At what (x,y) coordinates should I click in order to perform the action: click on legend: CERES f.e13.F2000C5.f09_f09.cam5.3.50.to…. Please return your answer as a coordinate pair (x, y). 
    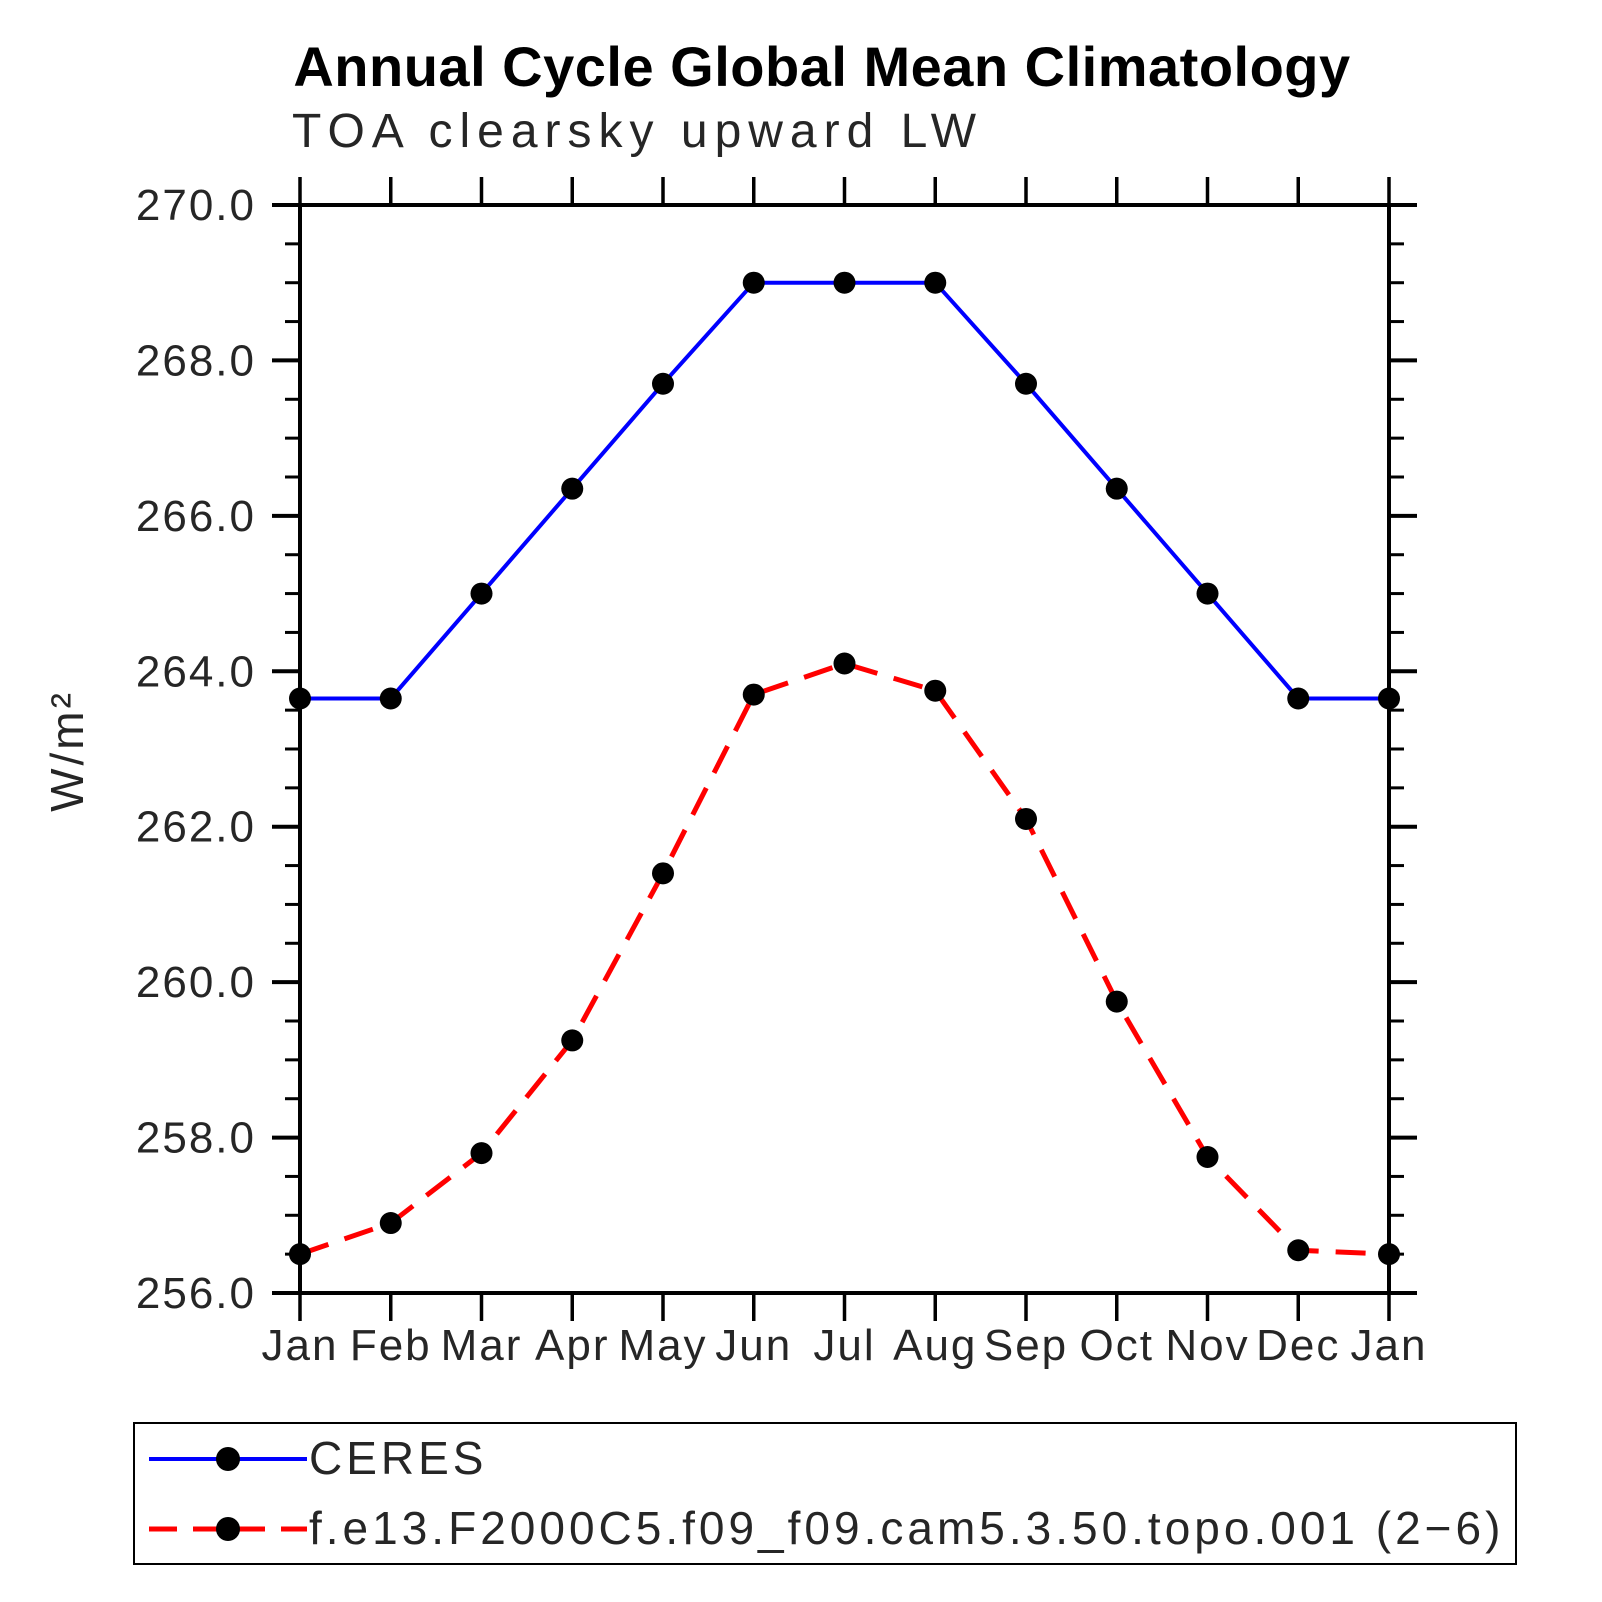
    Looking at the image, I should click on (825, 1493).